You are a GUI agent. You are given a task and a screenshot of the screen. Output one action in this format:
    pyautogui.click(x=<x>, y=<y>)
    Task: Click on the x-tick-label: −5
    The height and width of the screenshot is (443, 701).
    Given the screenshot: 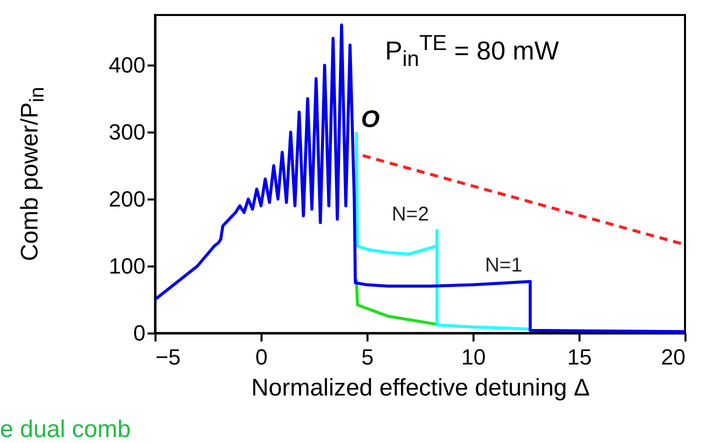 What is the action you would take?
    pyautogui.click(x=168, y=357)
    